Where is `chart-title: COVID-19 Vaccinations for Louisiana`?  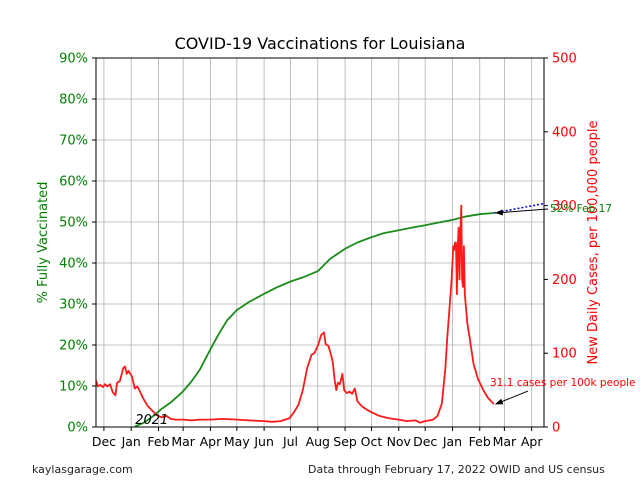
chart-title: COVID-19 Vaccinations for Louisiana is located at coordinates (320, 43).